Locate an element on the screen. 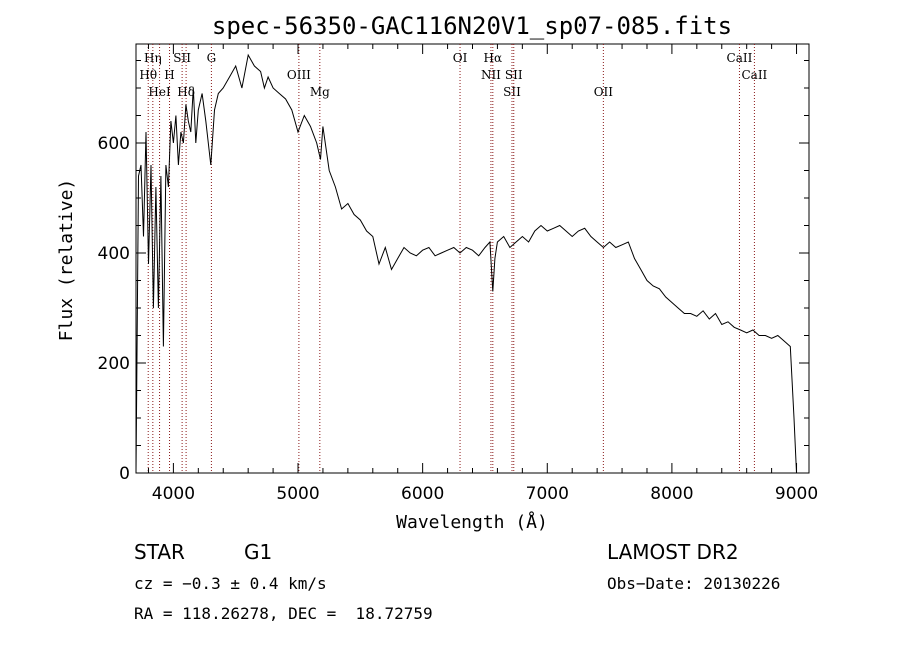  y-tick-label: 0 is located at coordinates (124, 474).